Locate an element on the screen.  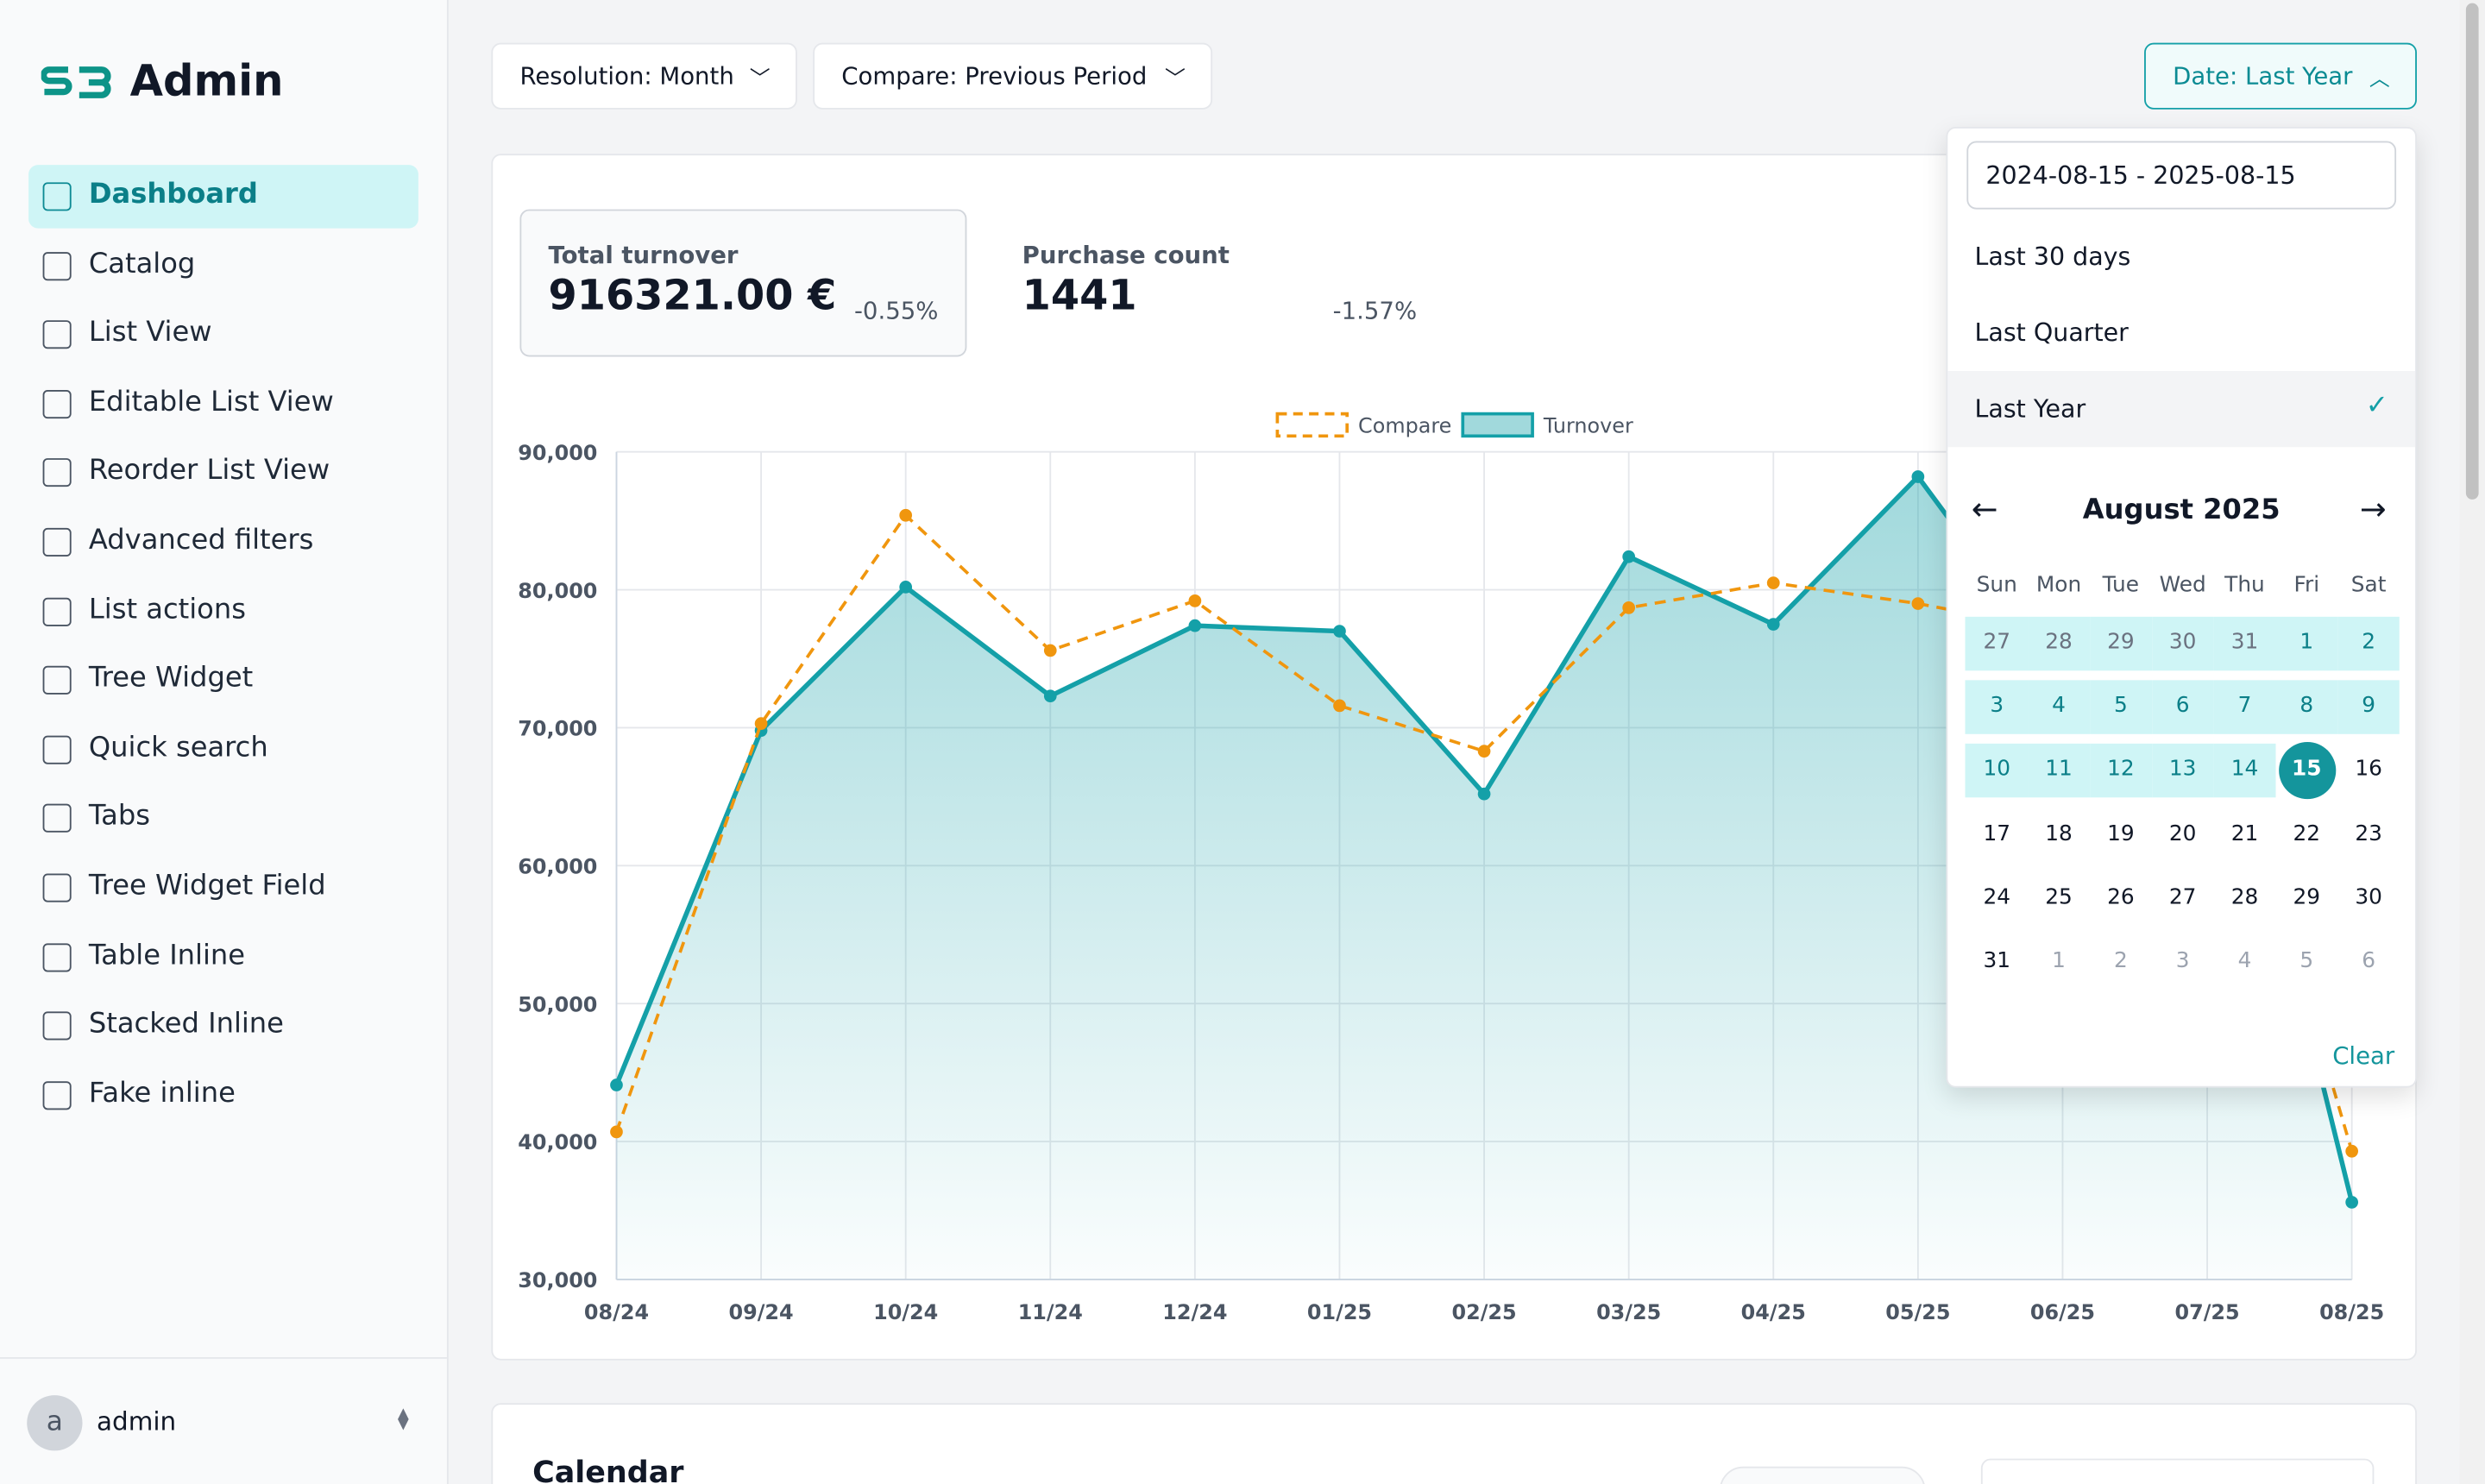
menu-icon is located at coordinates (57, 541).